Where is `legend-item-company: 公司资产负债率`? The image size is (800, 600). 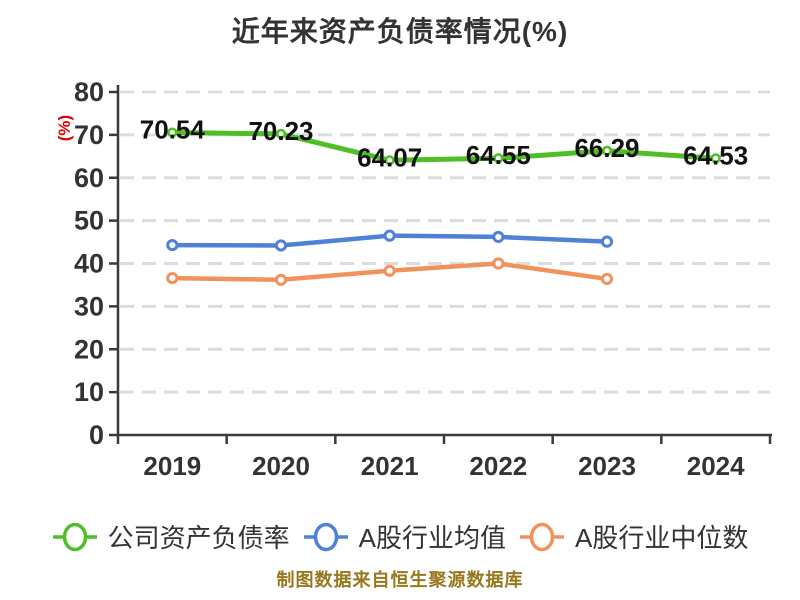 legend-item-company: 公司资产负债率 is located at coordinates (171, 536).